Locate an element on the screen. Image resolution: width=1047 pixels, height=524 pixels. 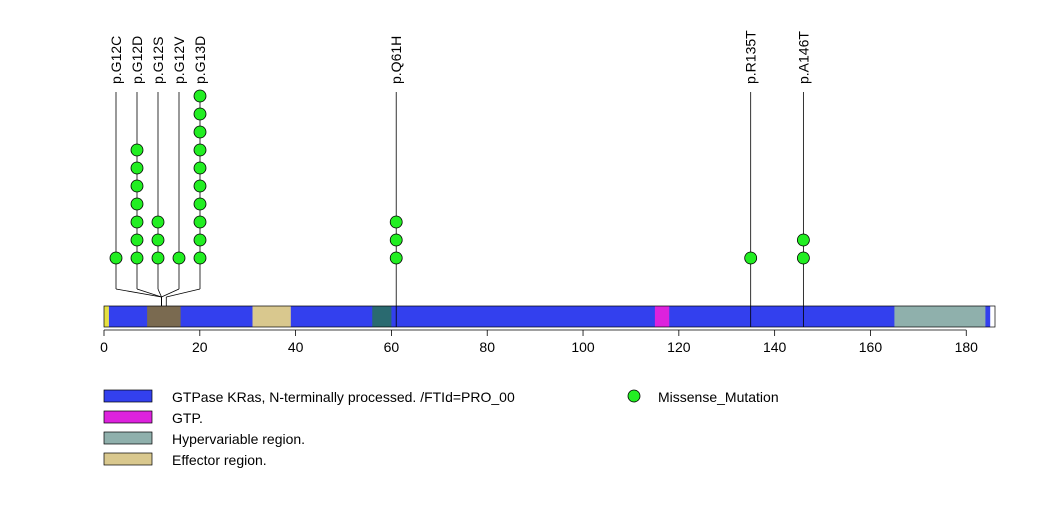
mutation-point-p.G12S-2 is located at coordinates (158, 240).